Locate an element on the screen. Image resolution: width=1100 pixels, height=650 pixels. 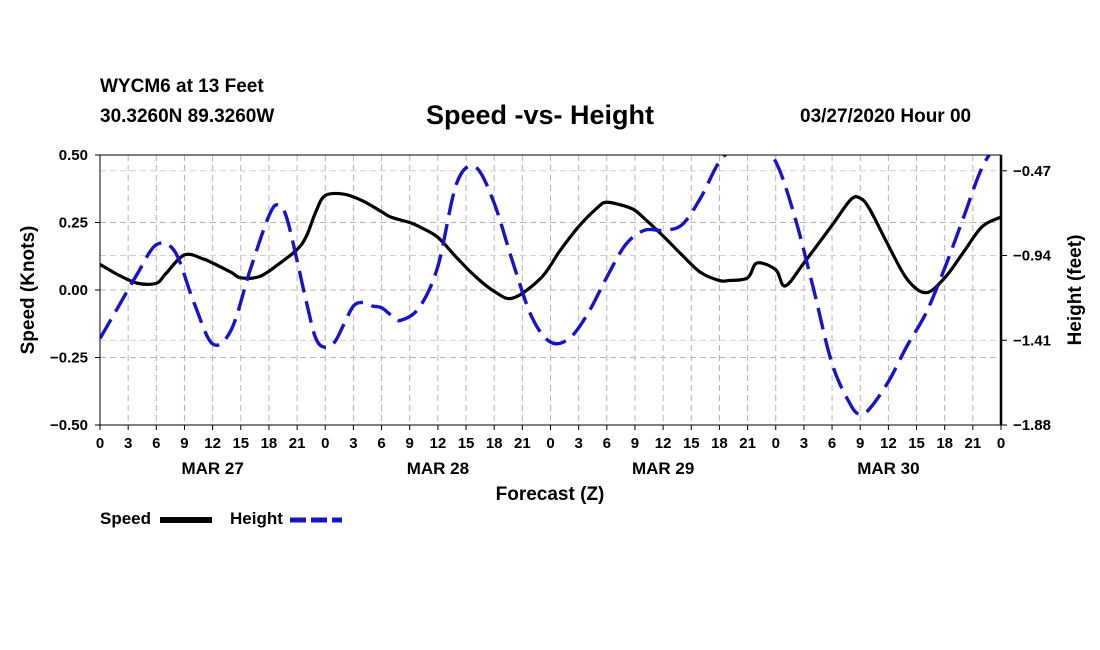
y2-tick-label: −0.47 is located at coordinates (1032, 171).